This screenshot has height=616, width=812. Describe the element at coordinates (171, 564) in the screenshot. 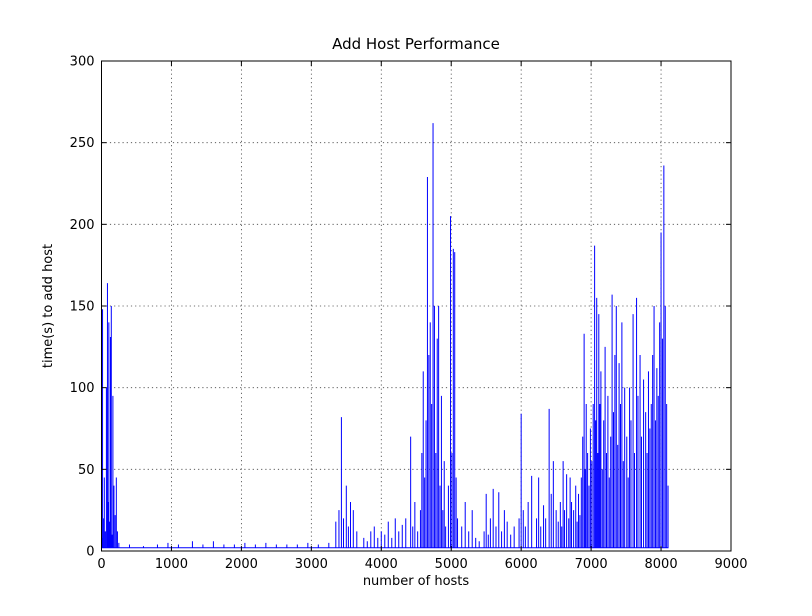

I see `x-tick-label: 1000` at that location.